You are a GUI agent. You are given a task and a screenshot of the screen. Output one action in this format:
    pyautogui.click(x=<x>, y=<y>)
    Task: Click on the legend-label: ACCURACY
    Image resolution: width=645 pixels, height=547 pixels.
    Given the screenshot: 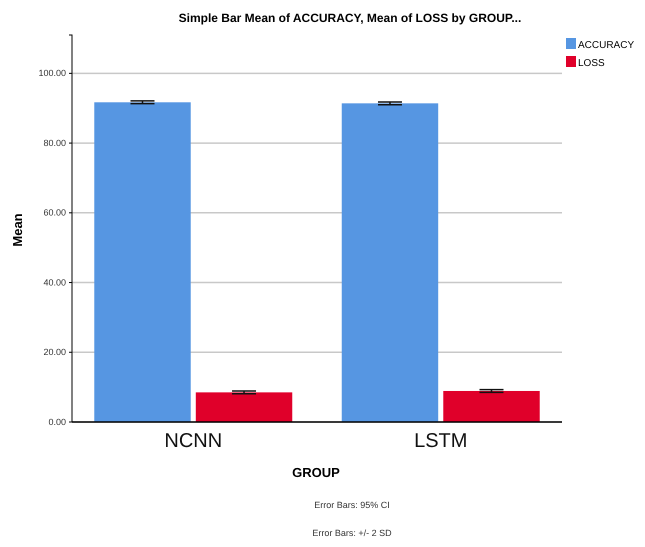 What is the action you would take?
    pyautogui.click(x=606, y=45)
    